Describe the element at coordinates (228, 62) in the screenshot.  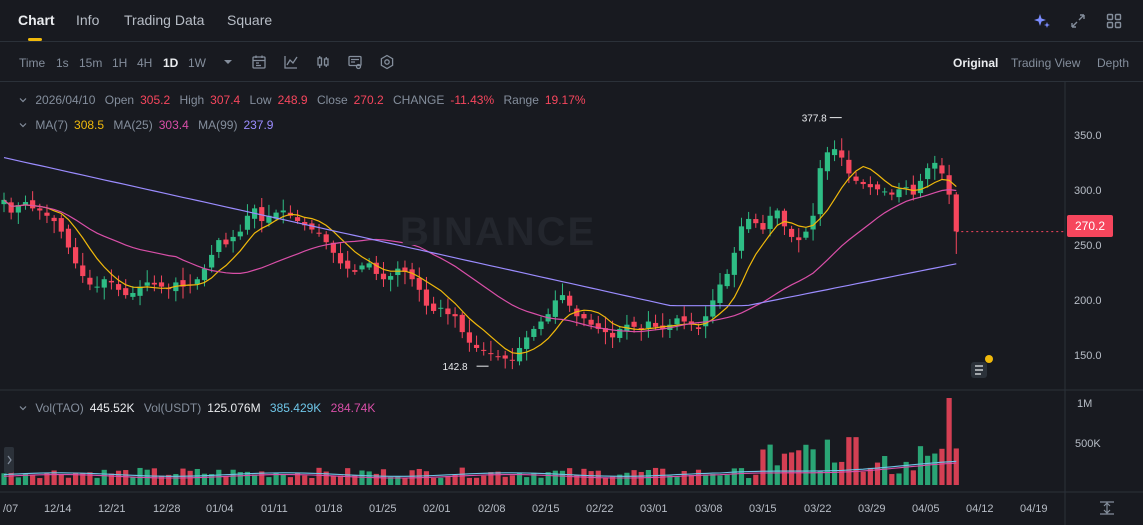
I see `interval-dropdown-icon` at that location.